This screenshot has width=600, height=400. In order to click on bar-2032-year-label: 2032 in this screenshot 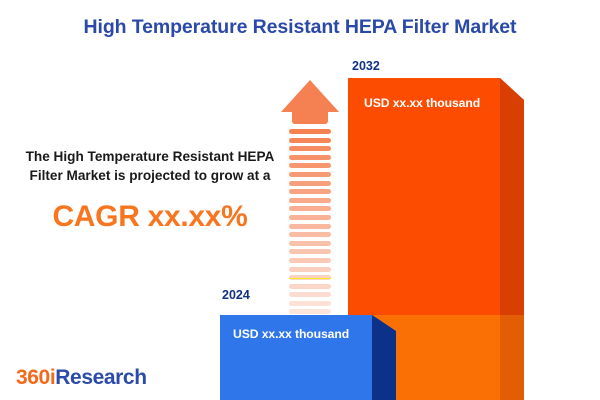, I will do `click(366, 66)`.